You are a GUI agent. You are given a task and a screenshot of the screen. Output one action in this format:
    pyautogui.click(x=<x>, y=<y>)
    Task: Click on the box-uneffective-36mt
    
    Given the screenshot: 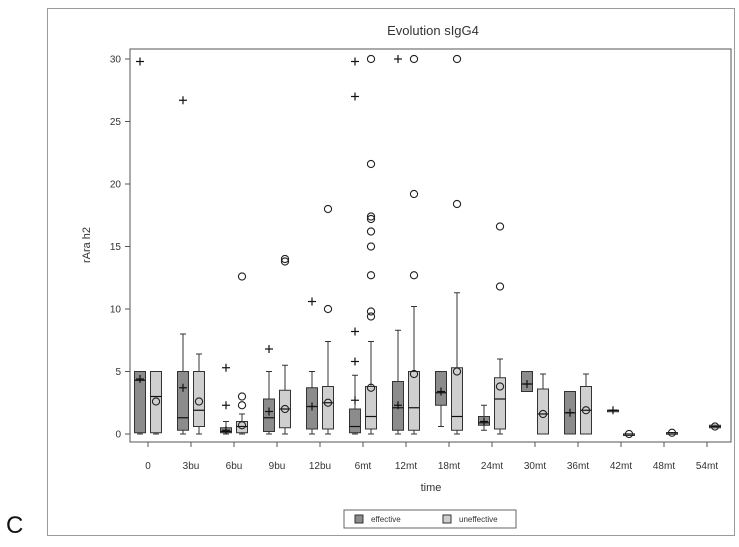 What is the action you would take?
    pyautogui.click(x=586, y=404)
    